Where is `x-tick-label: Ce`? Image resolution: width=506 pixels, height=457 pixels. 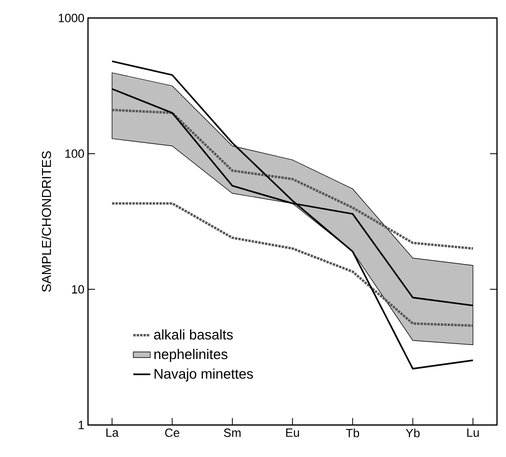
x-tick-label: Ce is located at coordinates (172, 432).